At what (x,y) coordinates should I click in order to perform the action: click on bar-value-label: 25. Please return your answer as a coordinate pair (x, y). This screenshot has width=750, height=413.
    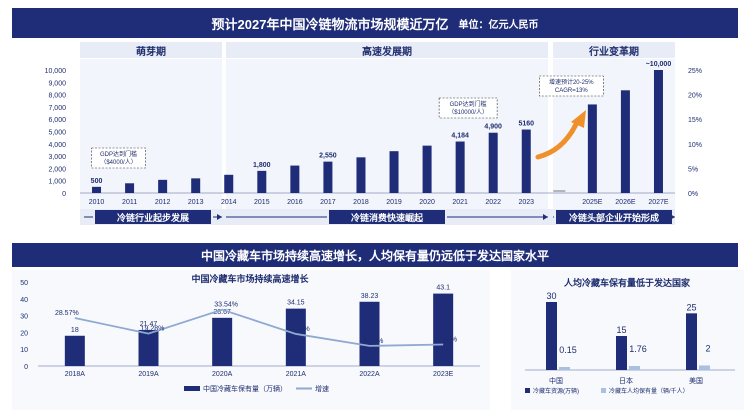
    Looking at the image, I should click on (691, 307).